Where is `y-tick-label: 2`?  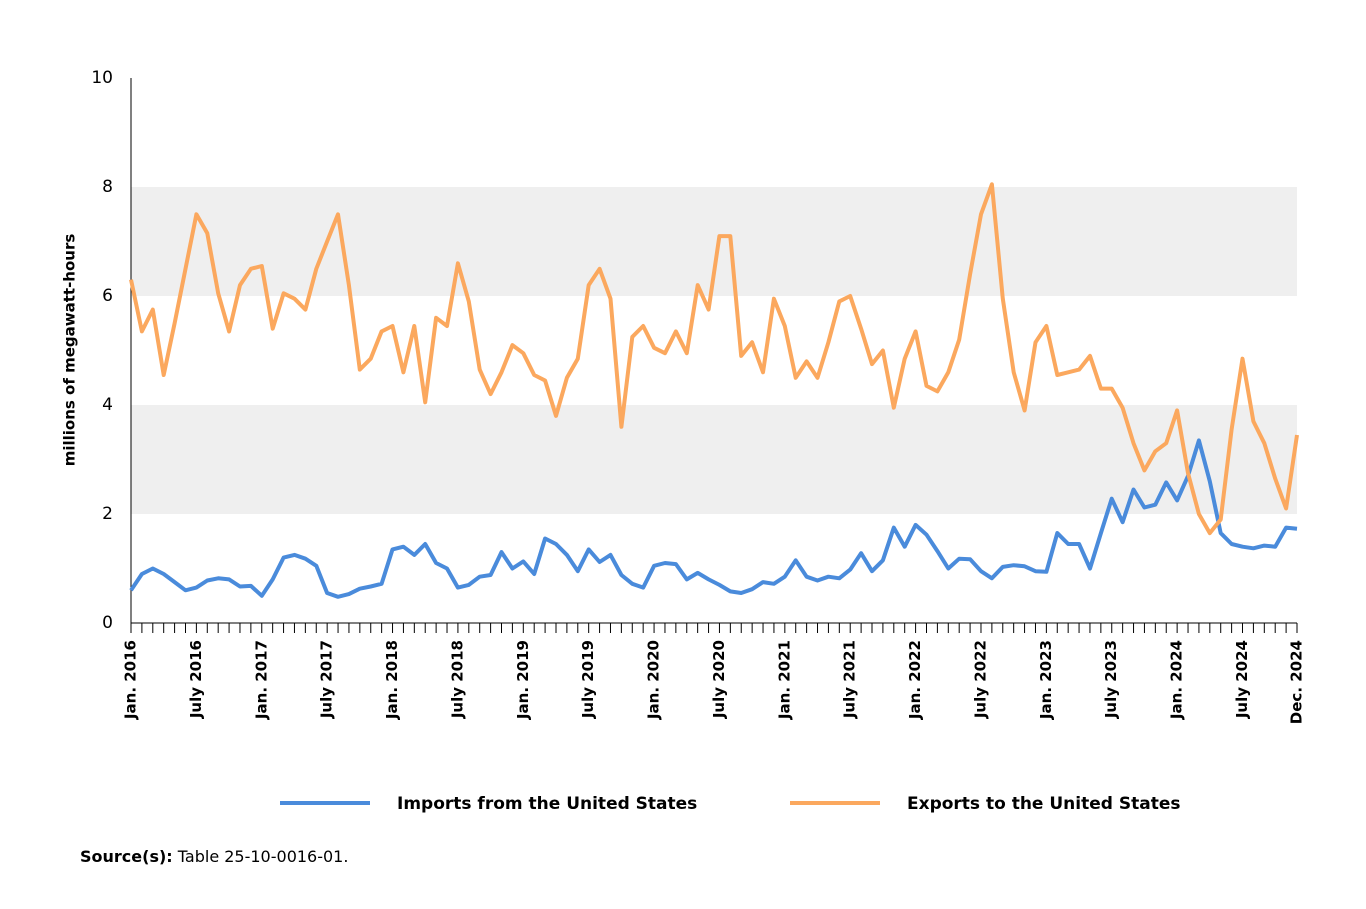 y-tick-label: 2 is located at coordinates (107, 514).